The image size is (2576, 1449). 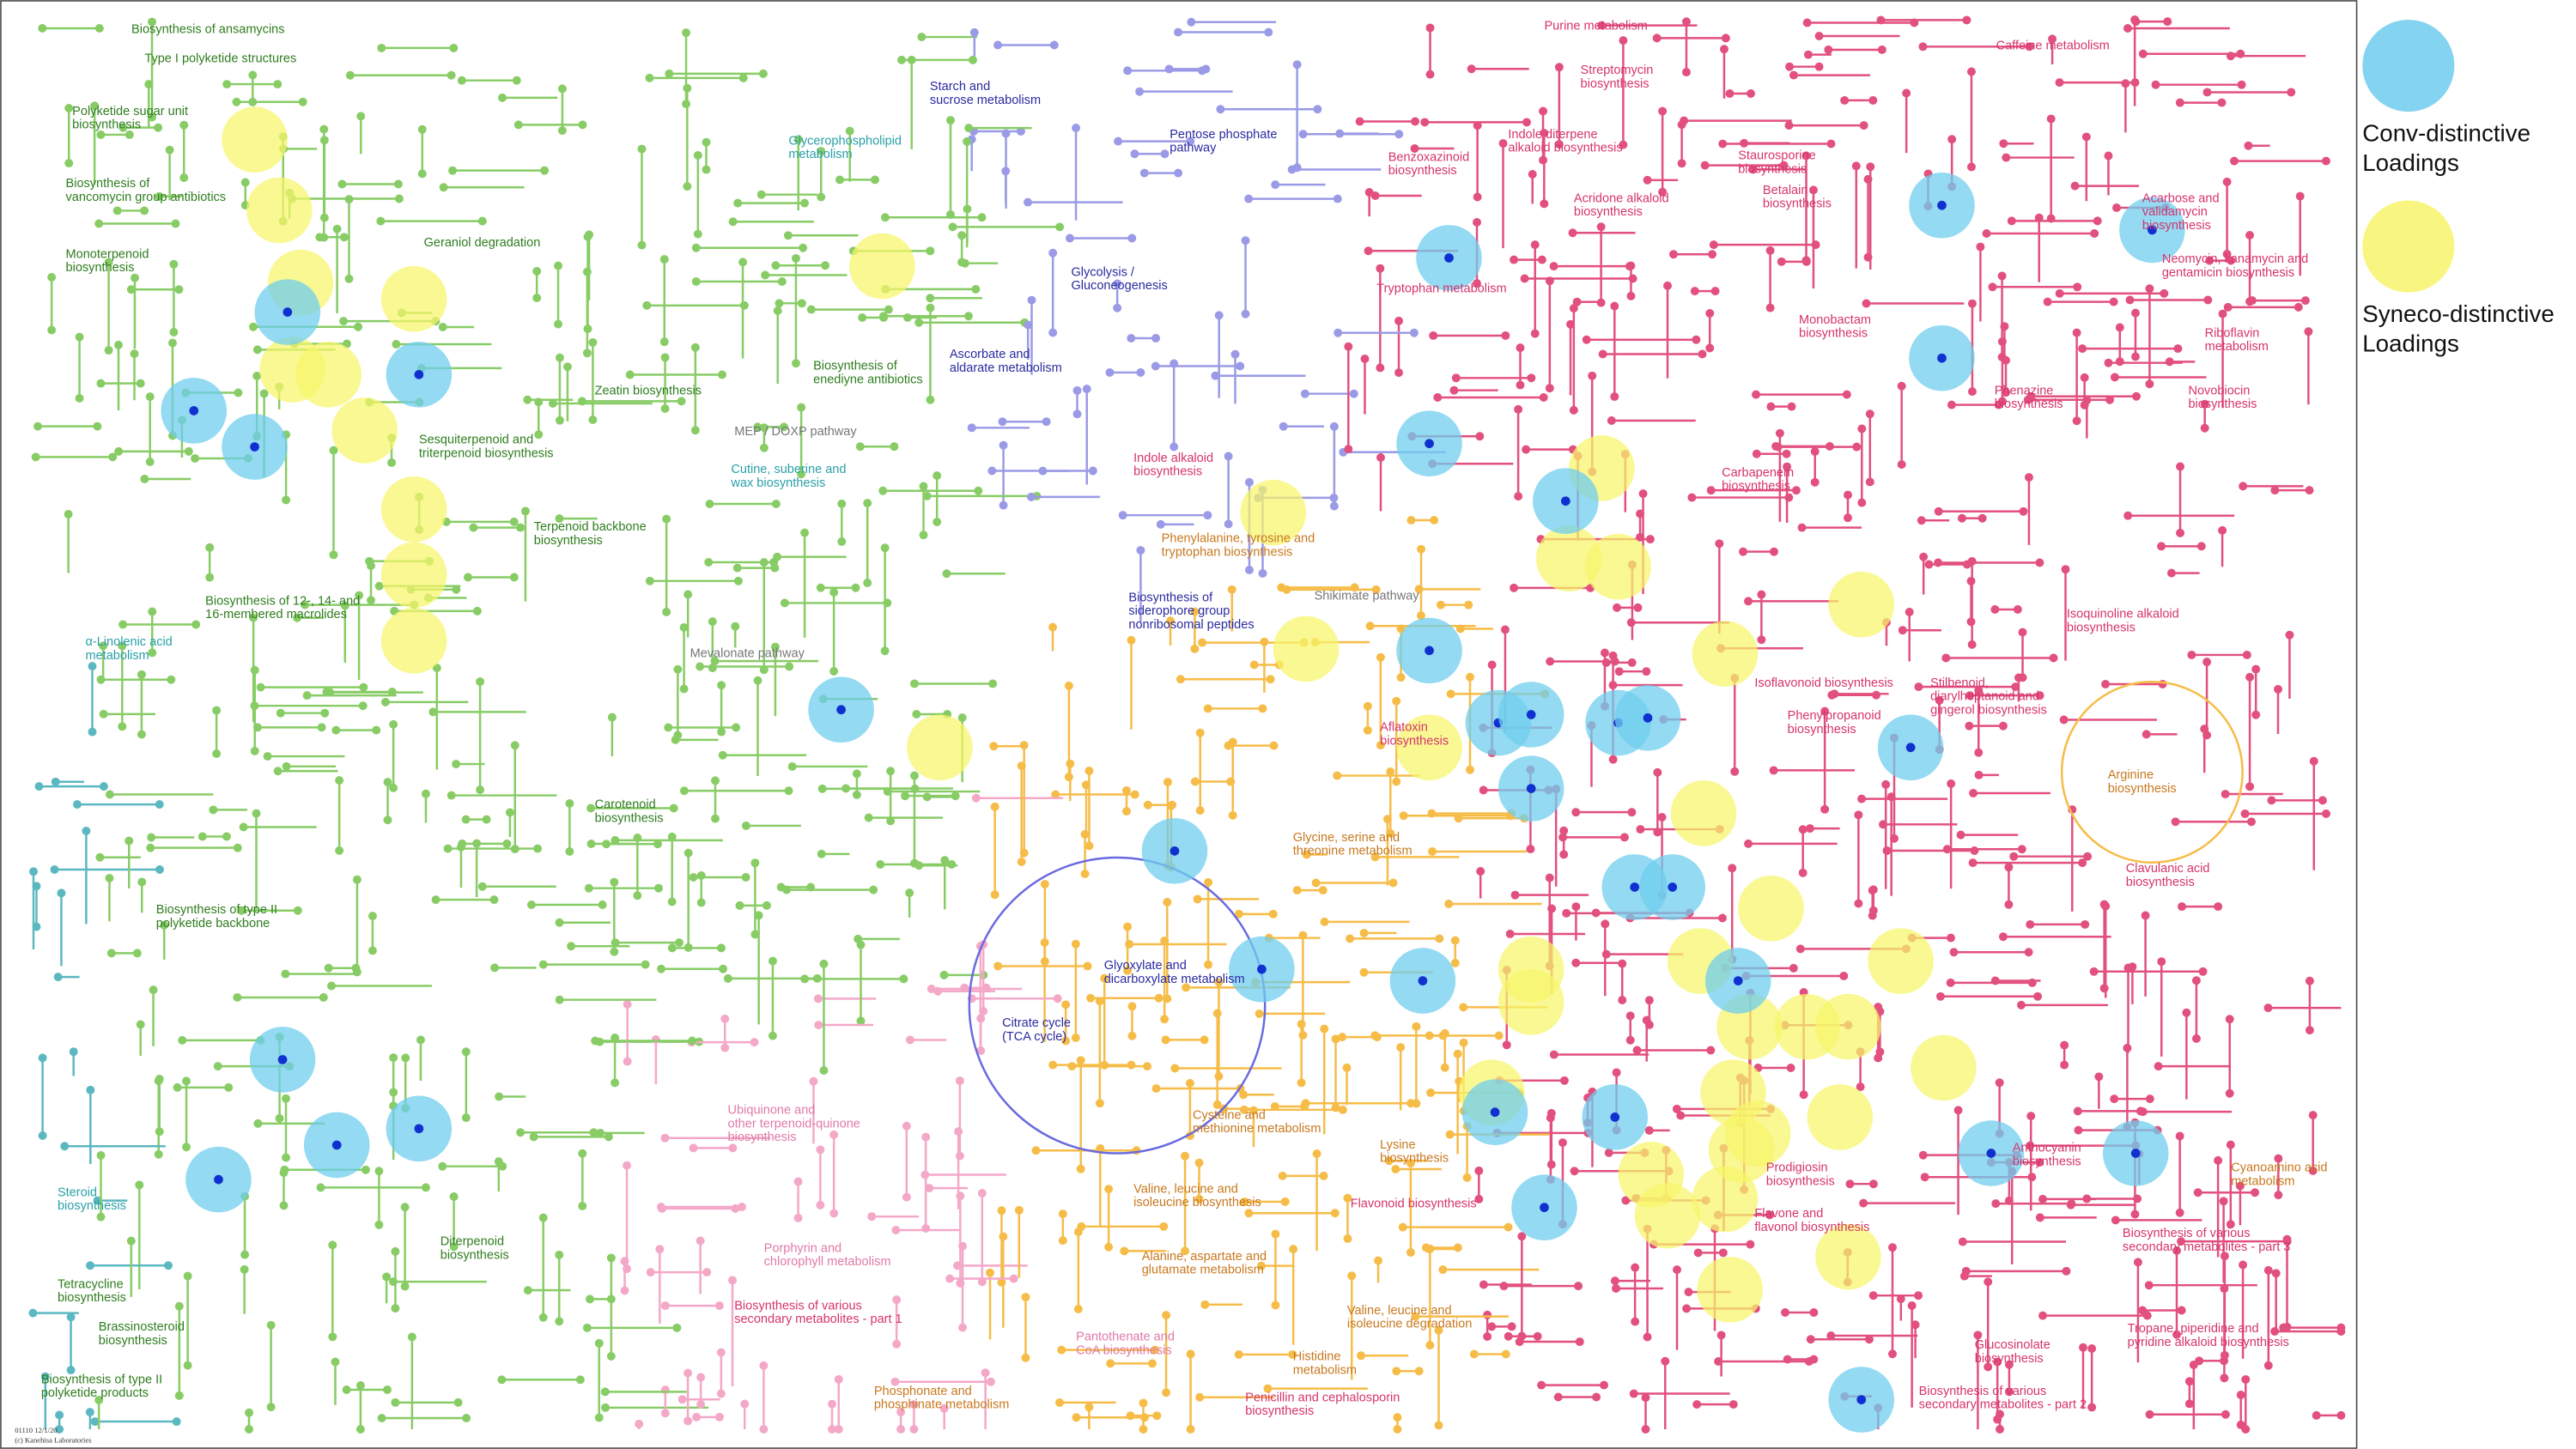 What do you see at coordinates (1228, 552) in the screenshot?
I see `pathway-label: tryptophan biosynthesis` at bounding box center [1228, 552].